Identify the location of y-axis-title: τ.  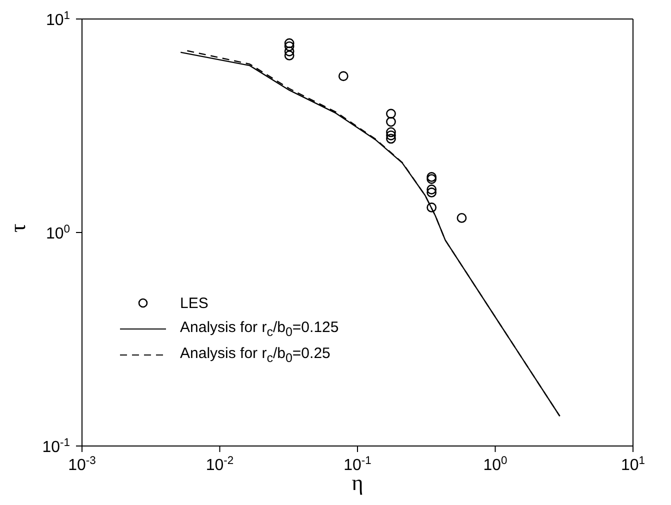
(17, 228).